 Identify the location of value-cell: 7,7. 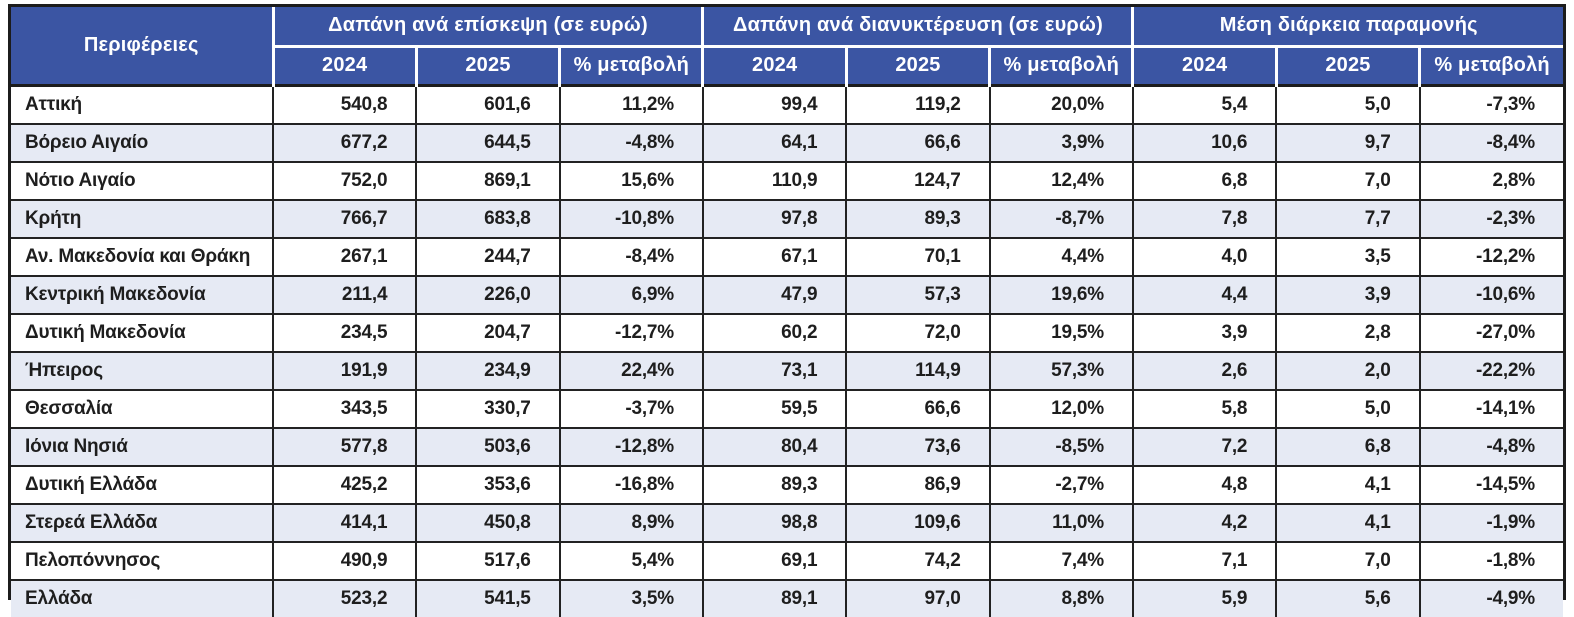
(1348, 218).